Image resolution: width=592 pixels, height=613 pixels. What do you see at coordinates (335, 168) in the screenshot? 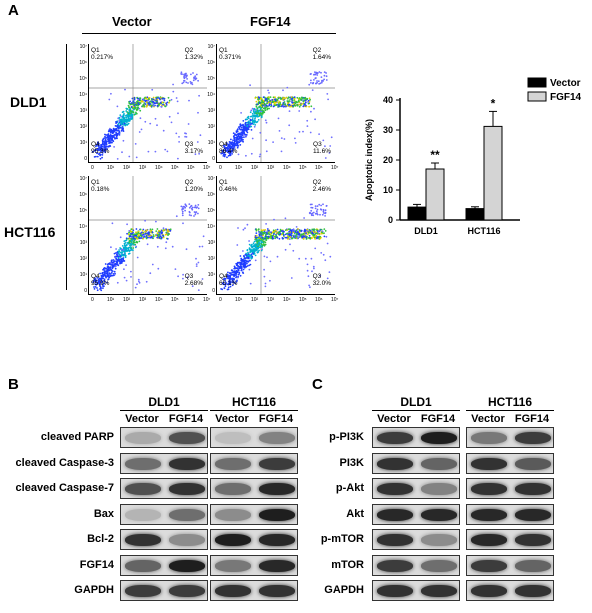
I see `flow-x-tick: 10⁷` at bounding box center [335, 168].